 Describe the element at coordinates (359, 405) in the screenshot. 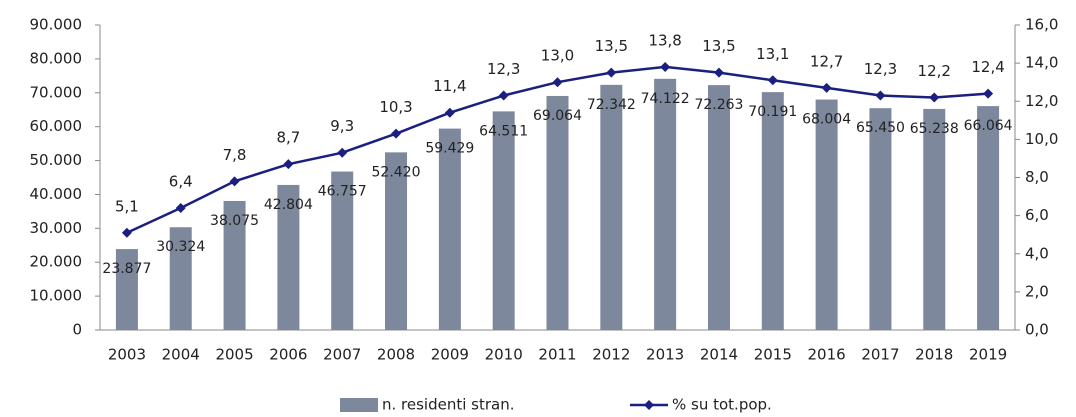

I see `legend-swatch` at that location.